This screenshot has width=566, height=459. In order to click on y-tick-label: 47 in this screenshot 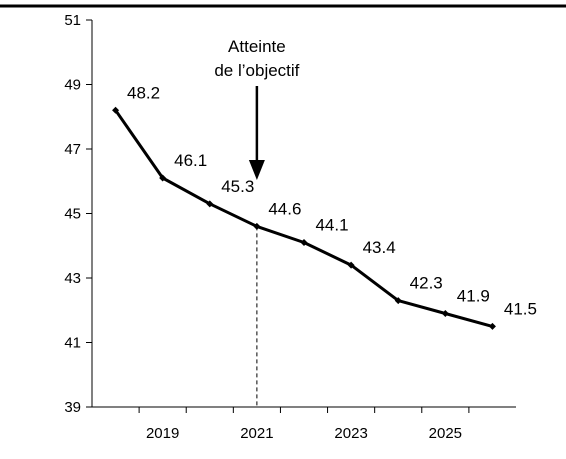, I will do `click(72, 149)`.